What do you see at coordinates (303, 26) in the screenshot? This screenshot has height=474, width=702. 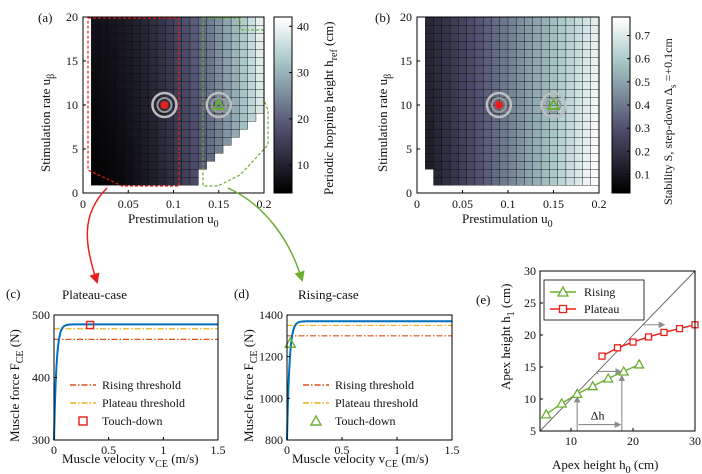 I see `colorbar-tick-label: 40` at bounding box center [303, 26].